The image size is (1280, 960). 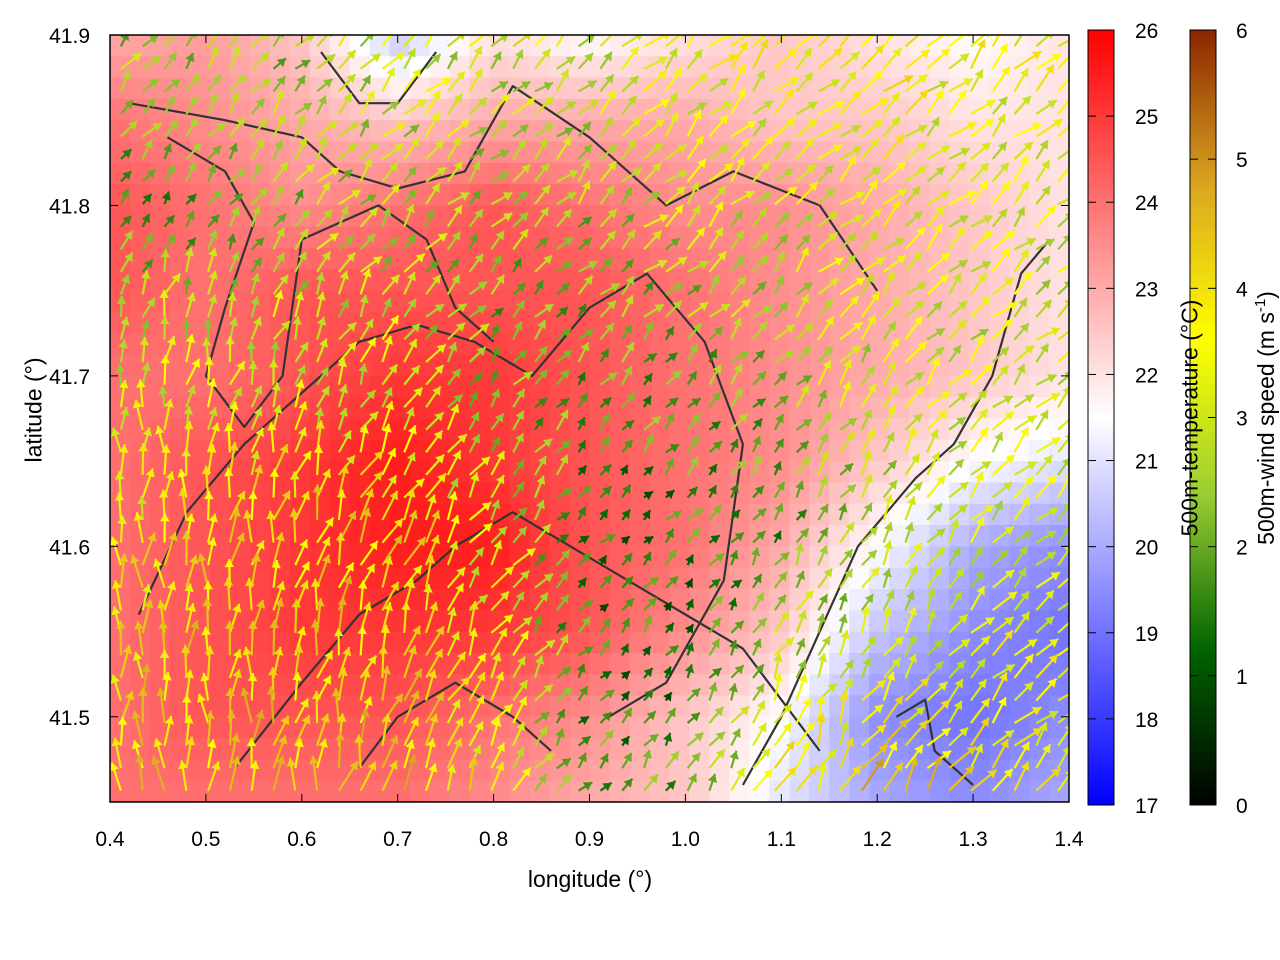 What do you see at coordinates (493, 839) in the screenshot?
I see `x-tick-label: 0.8` at bounding box center [493, 839].